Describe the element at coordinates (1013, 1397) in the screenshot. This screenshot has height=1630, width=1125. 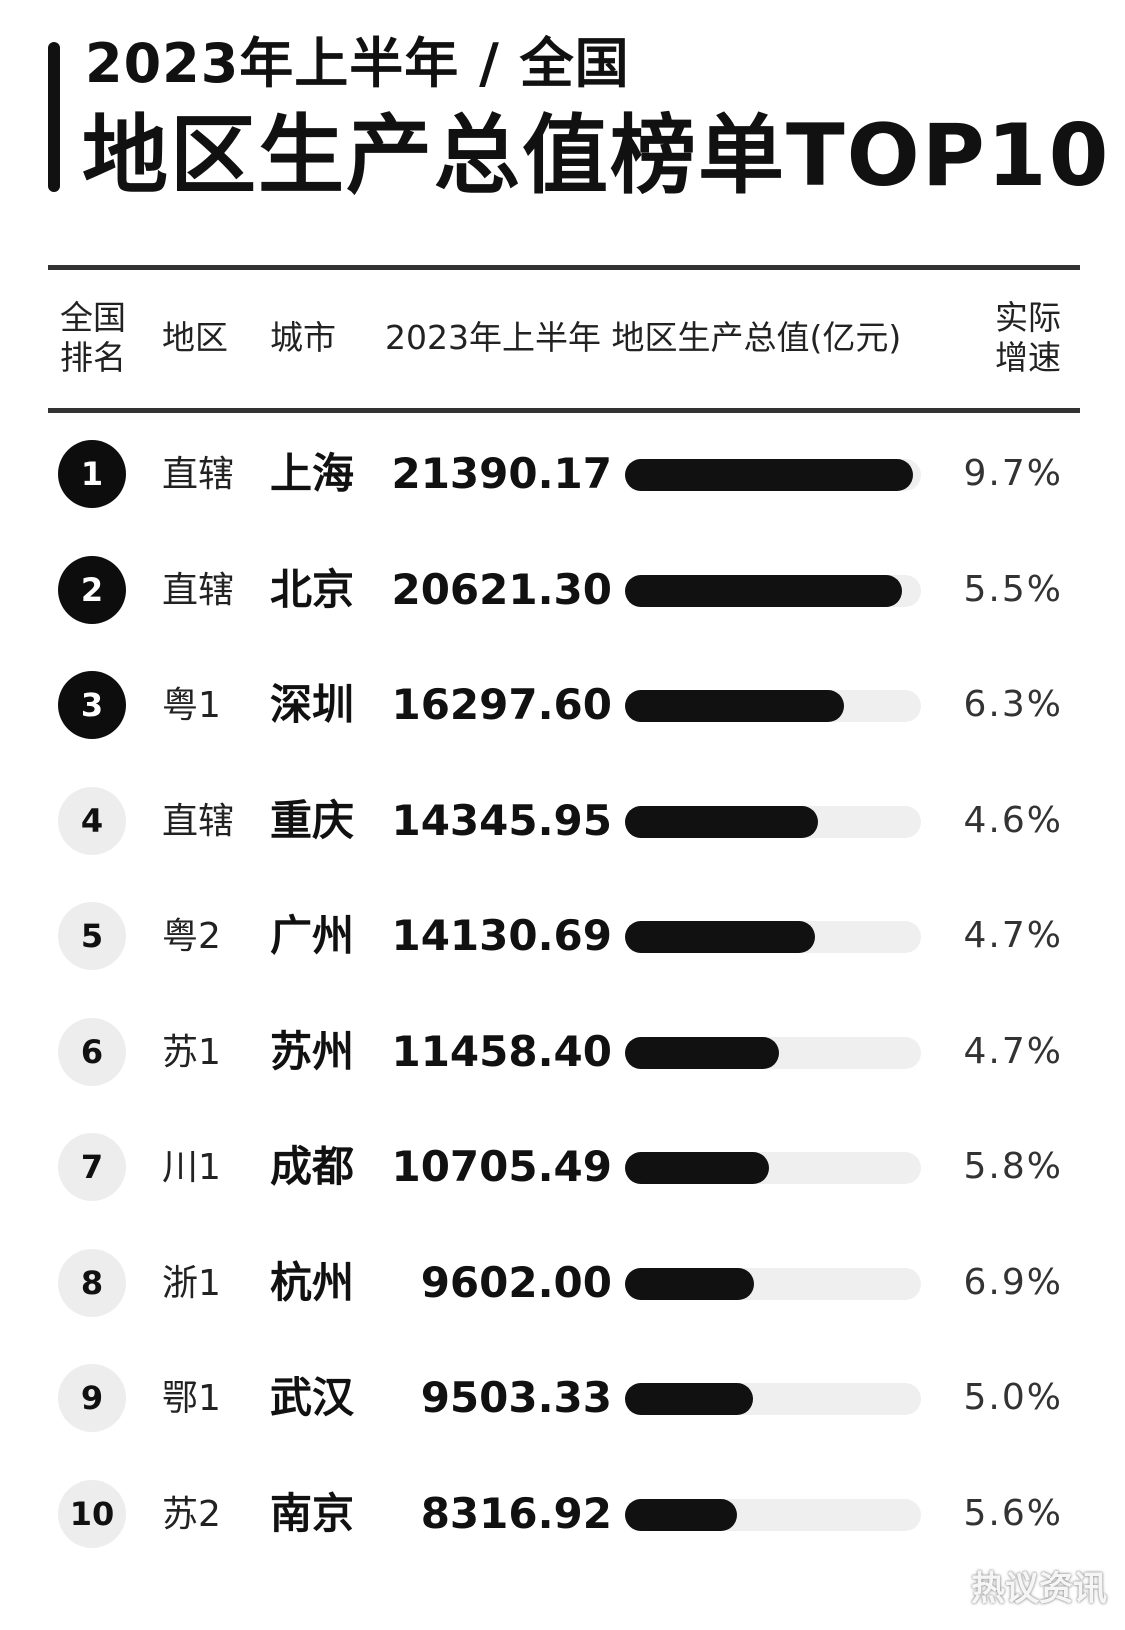
I see `growth-rate-label: 5.0%` at that location.